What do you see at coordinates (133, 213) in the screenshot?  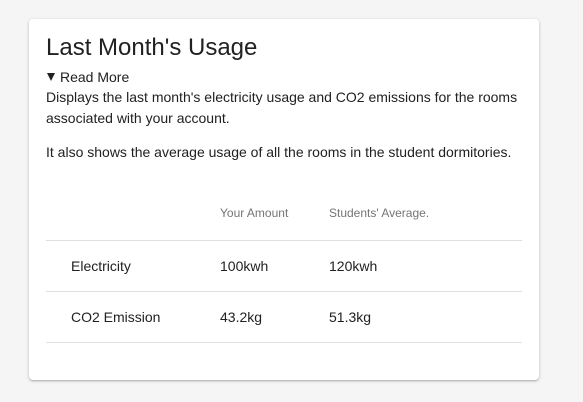 I see `column-header-metric` at bounding box center [133, 213].